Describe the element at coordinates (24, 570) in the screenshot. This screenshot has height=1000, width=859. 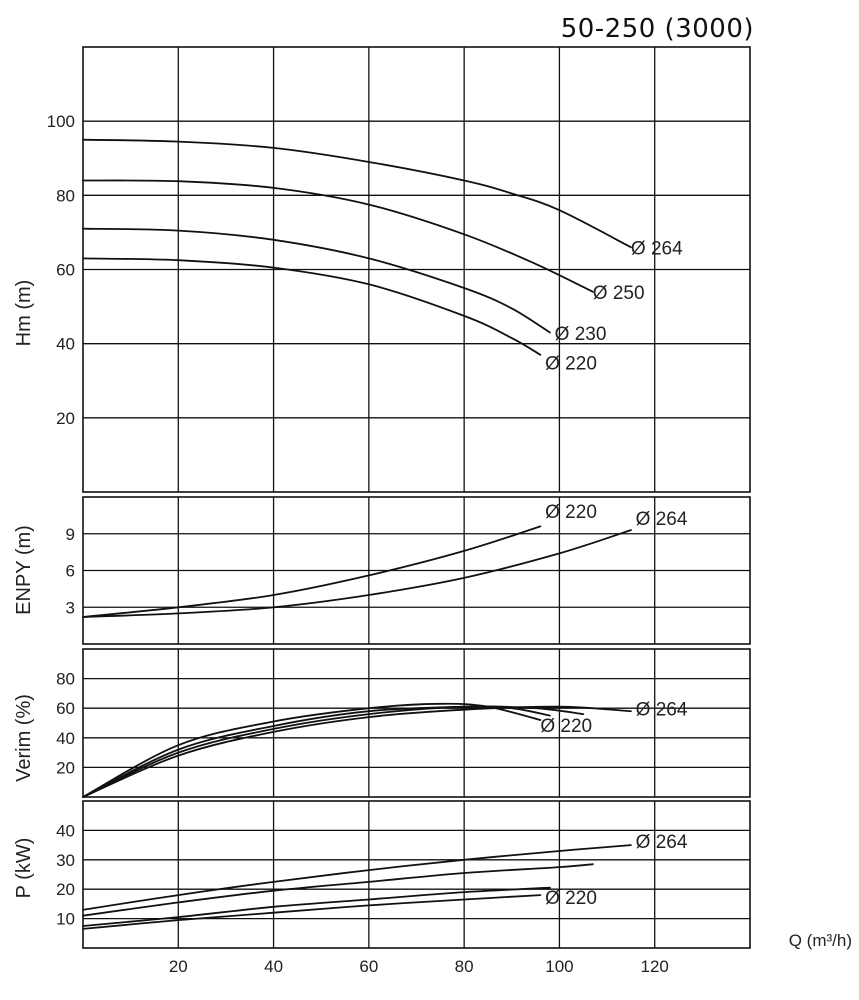
I see `y-axis-label: ENPY (m)` at that location.